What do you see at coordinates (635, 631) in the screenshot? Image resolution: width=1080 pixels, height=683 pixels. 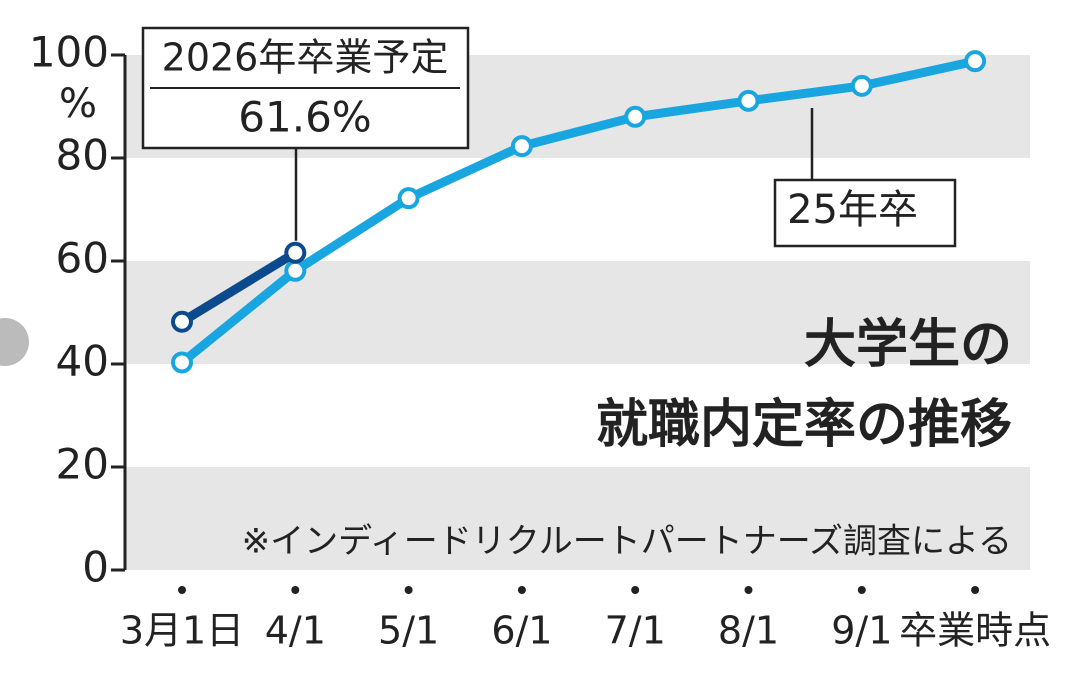 I see `x-tick-label: 7/1` at bounding box center [635, 631].